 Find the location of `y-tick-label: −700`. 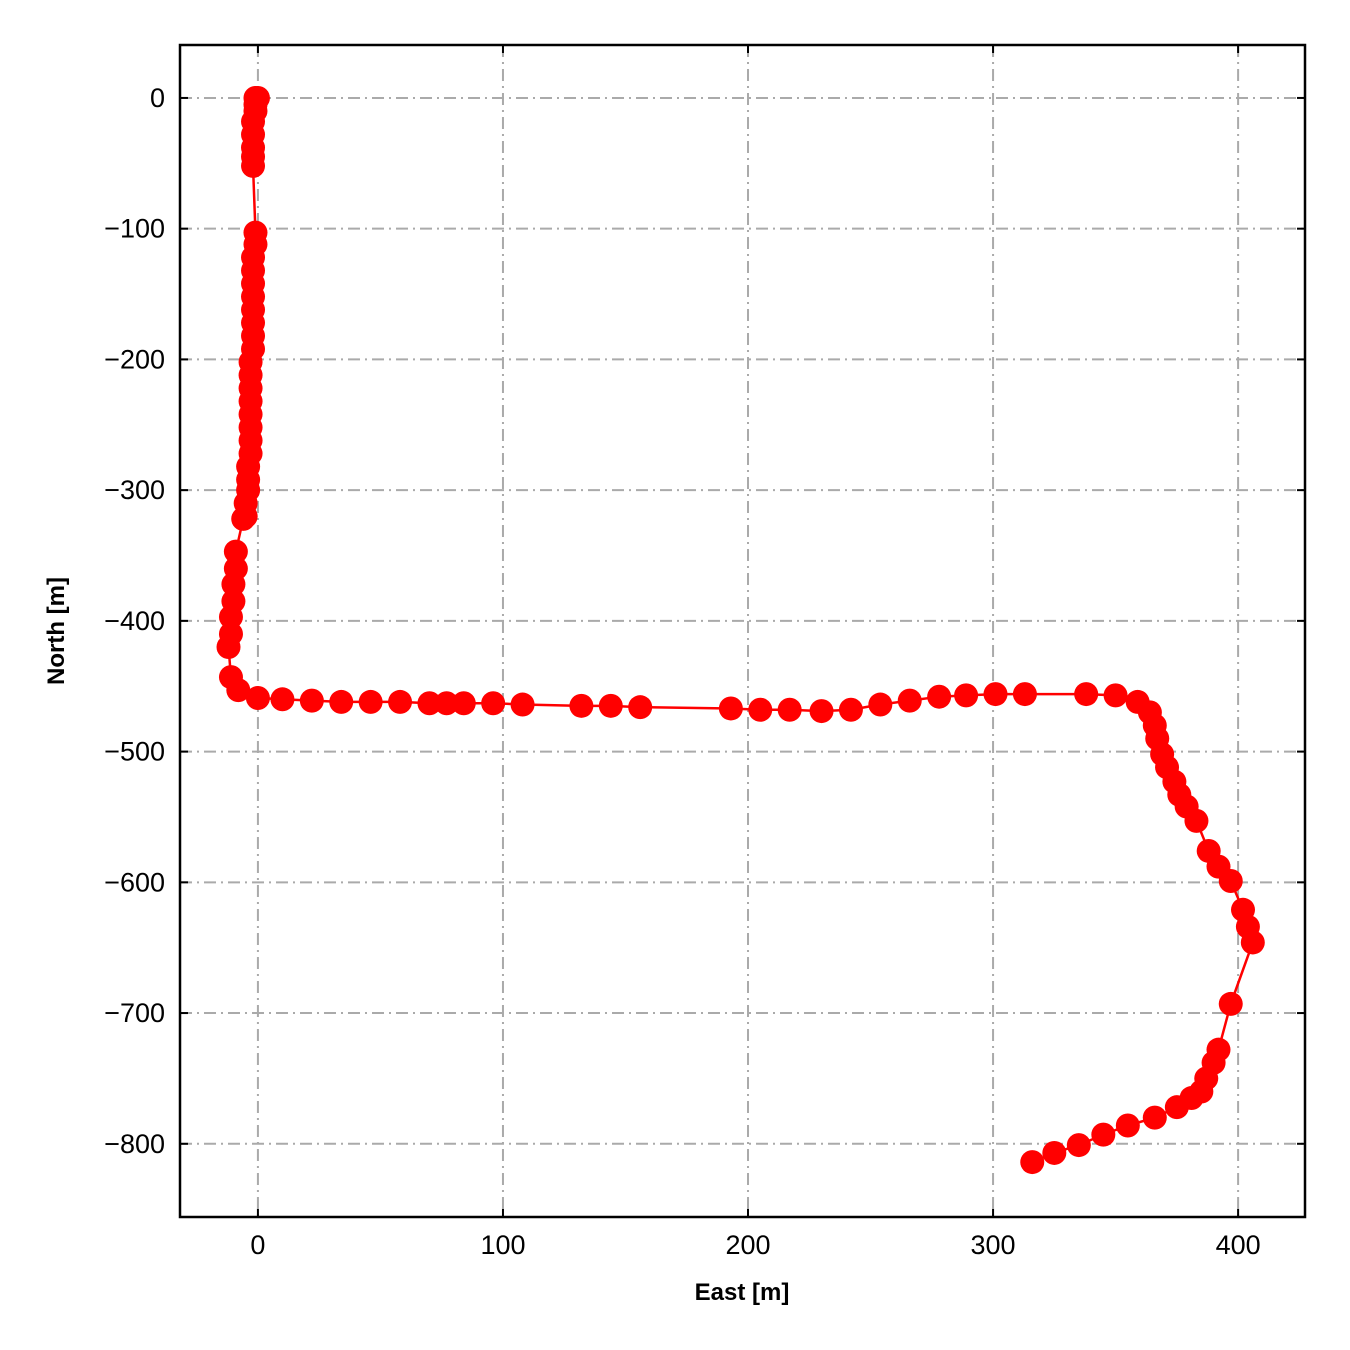

y-tick-label: −700 is located at coordinates (134, 1013).